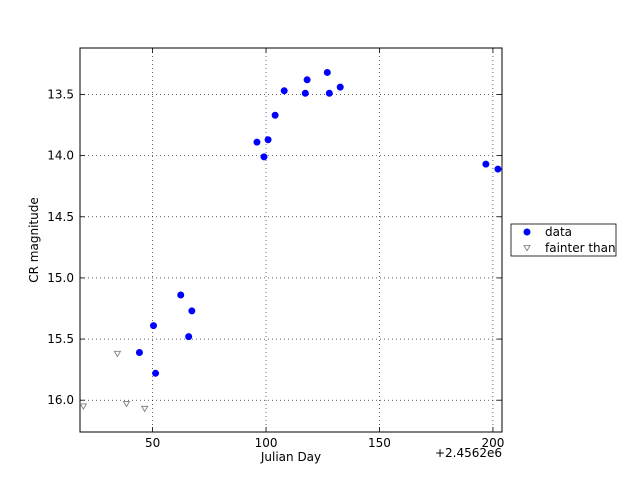 This screenshot has height=480, width=640. I want to click on legend-label: fainter than, so click(580, 248).